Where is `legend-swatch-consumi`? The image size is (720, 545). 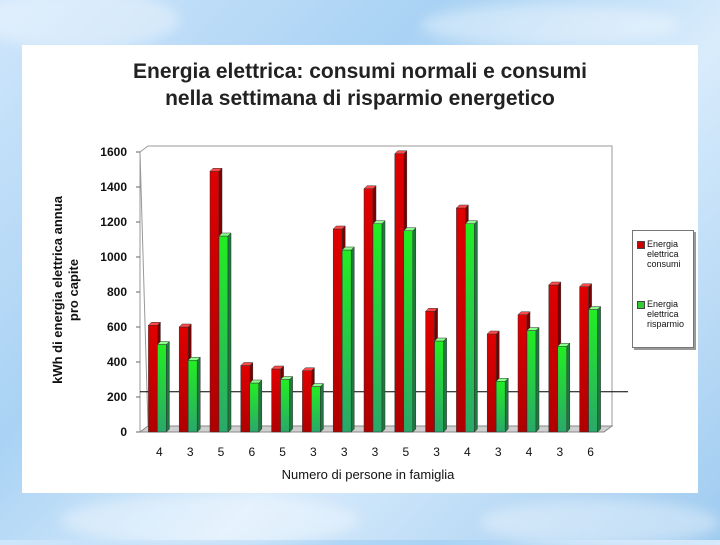 legend-swatch-consumi is located at coordinates (641, 245).